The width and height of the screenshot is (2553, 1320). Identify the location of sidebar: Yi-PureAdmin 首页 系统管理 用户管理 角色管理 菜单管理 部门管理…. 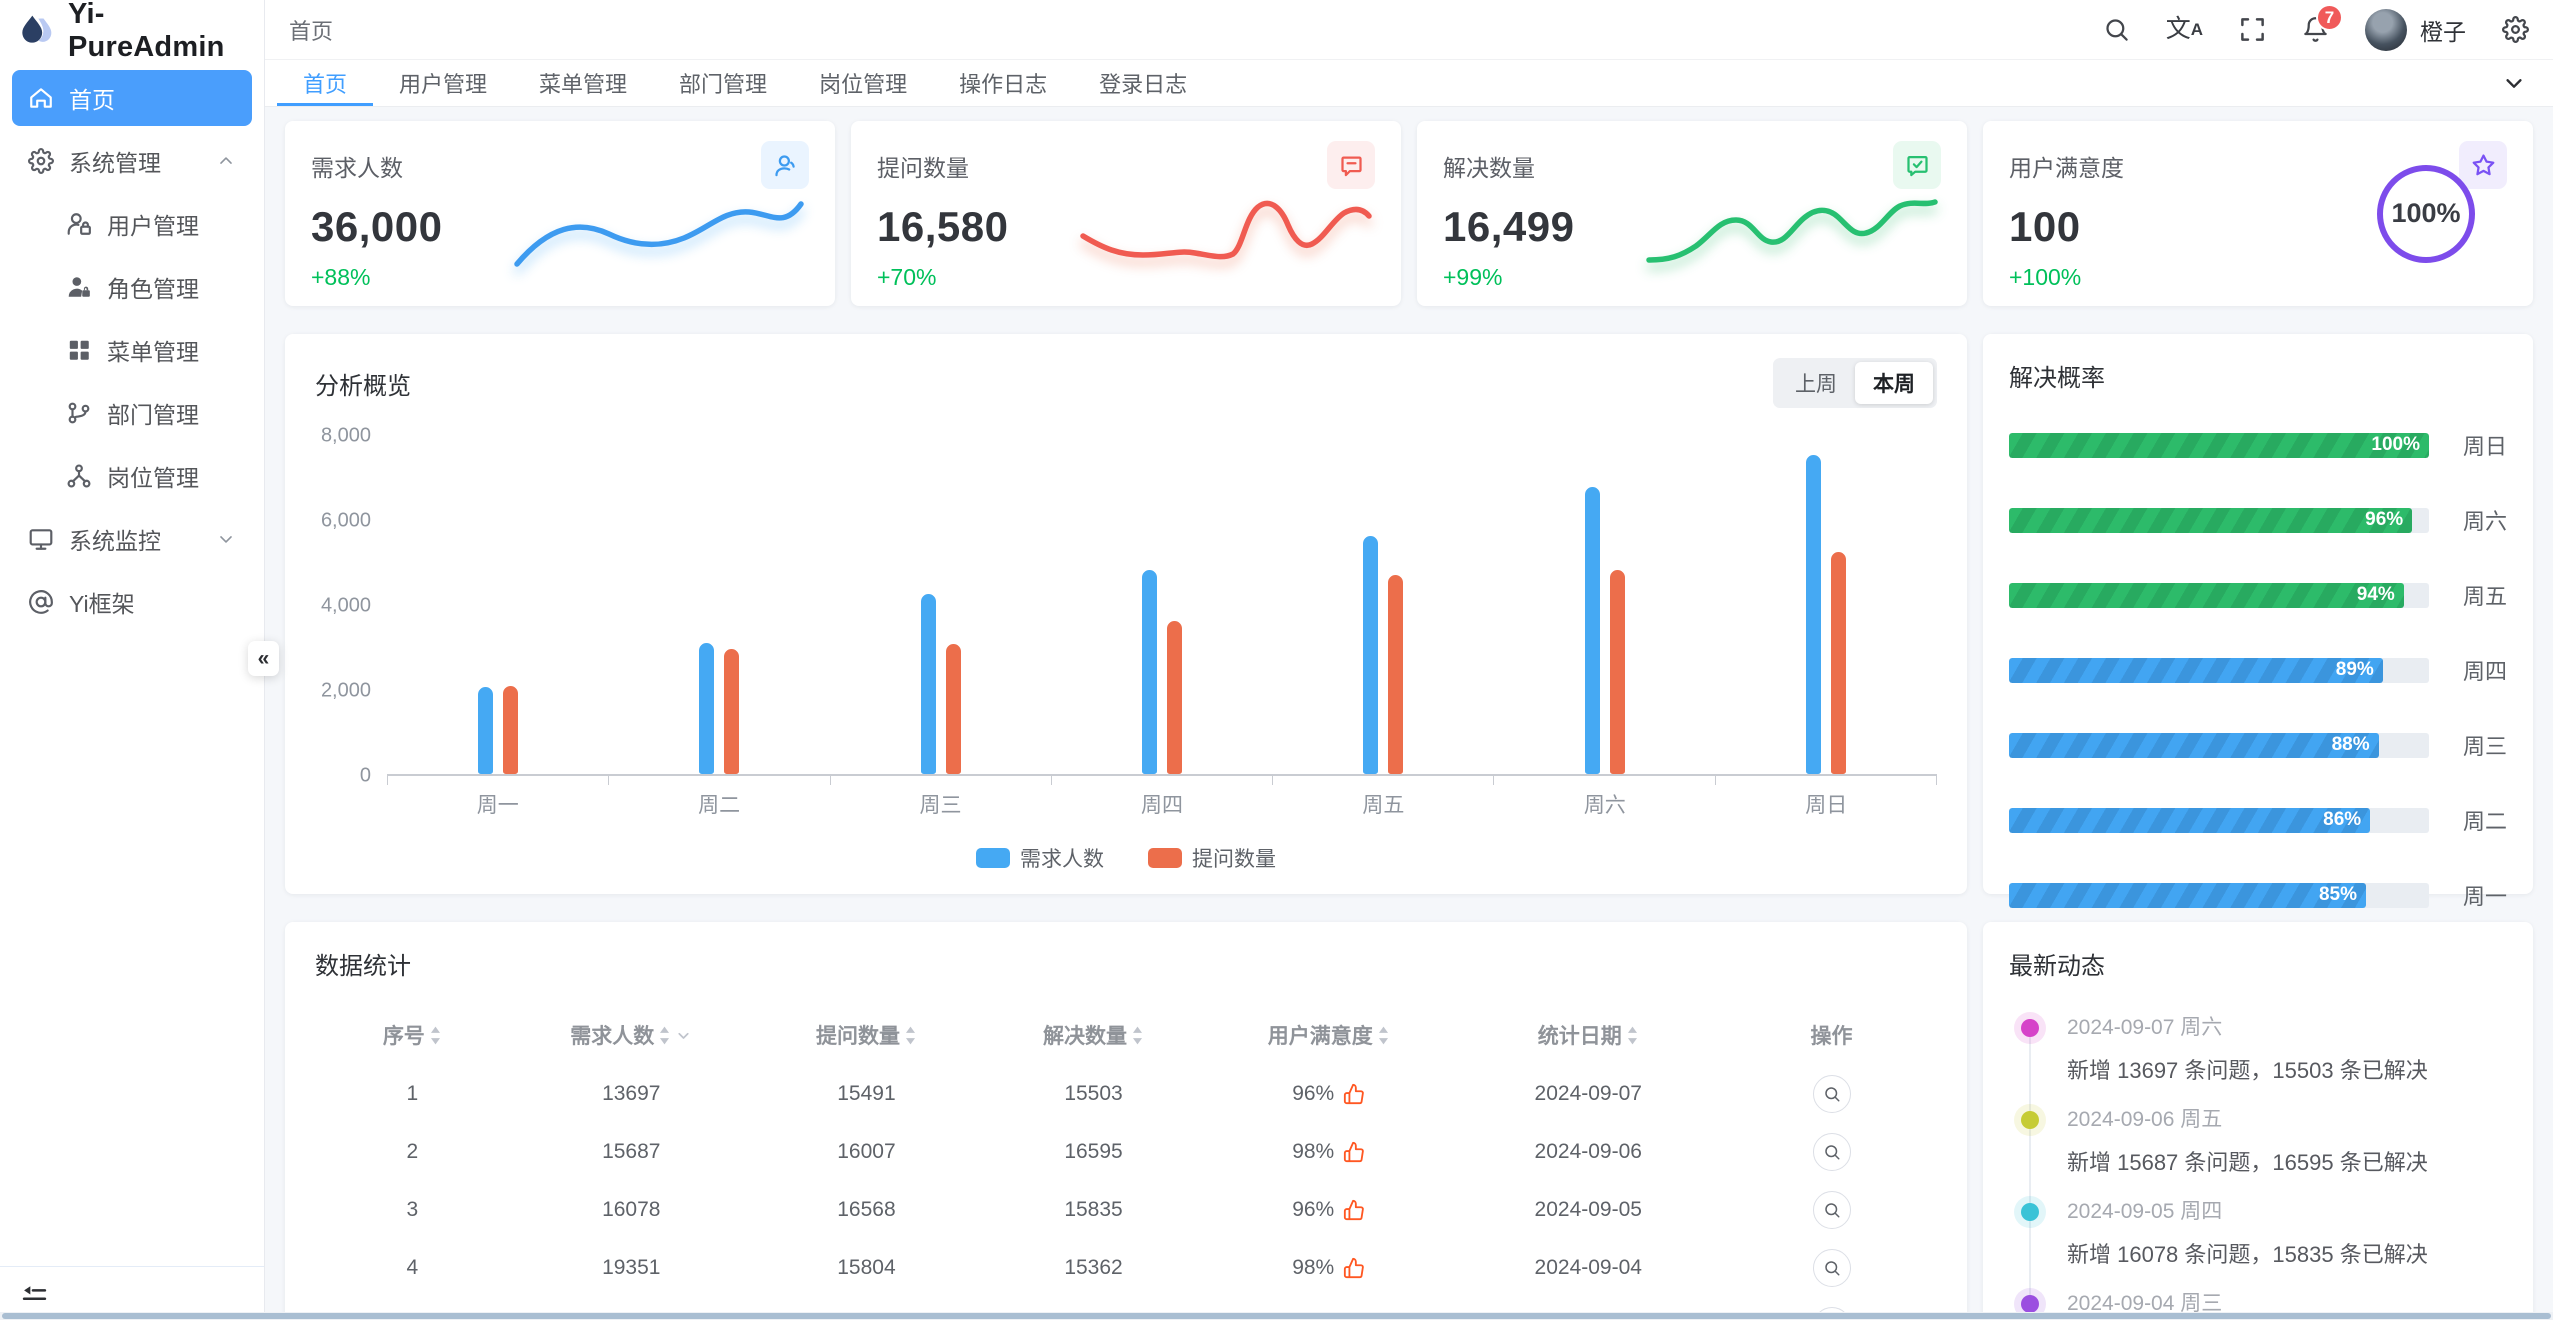
(139, 660).